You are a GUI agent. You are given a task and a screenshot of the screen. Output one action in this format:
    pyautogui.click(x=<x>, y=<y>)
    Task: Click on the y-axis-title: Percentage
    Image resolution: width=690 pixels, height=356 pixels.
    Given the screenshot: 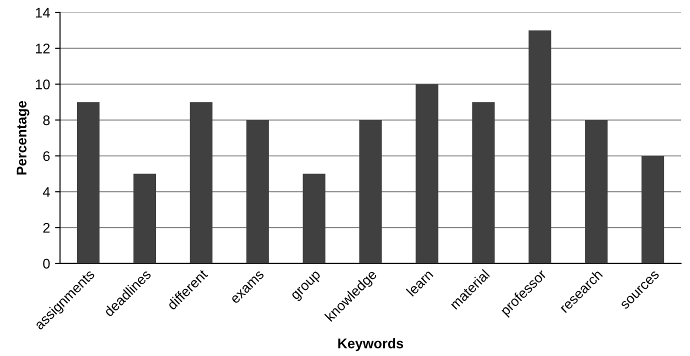 What is the action you would take?
    pyautogui.click(x=23, y=137)
    